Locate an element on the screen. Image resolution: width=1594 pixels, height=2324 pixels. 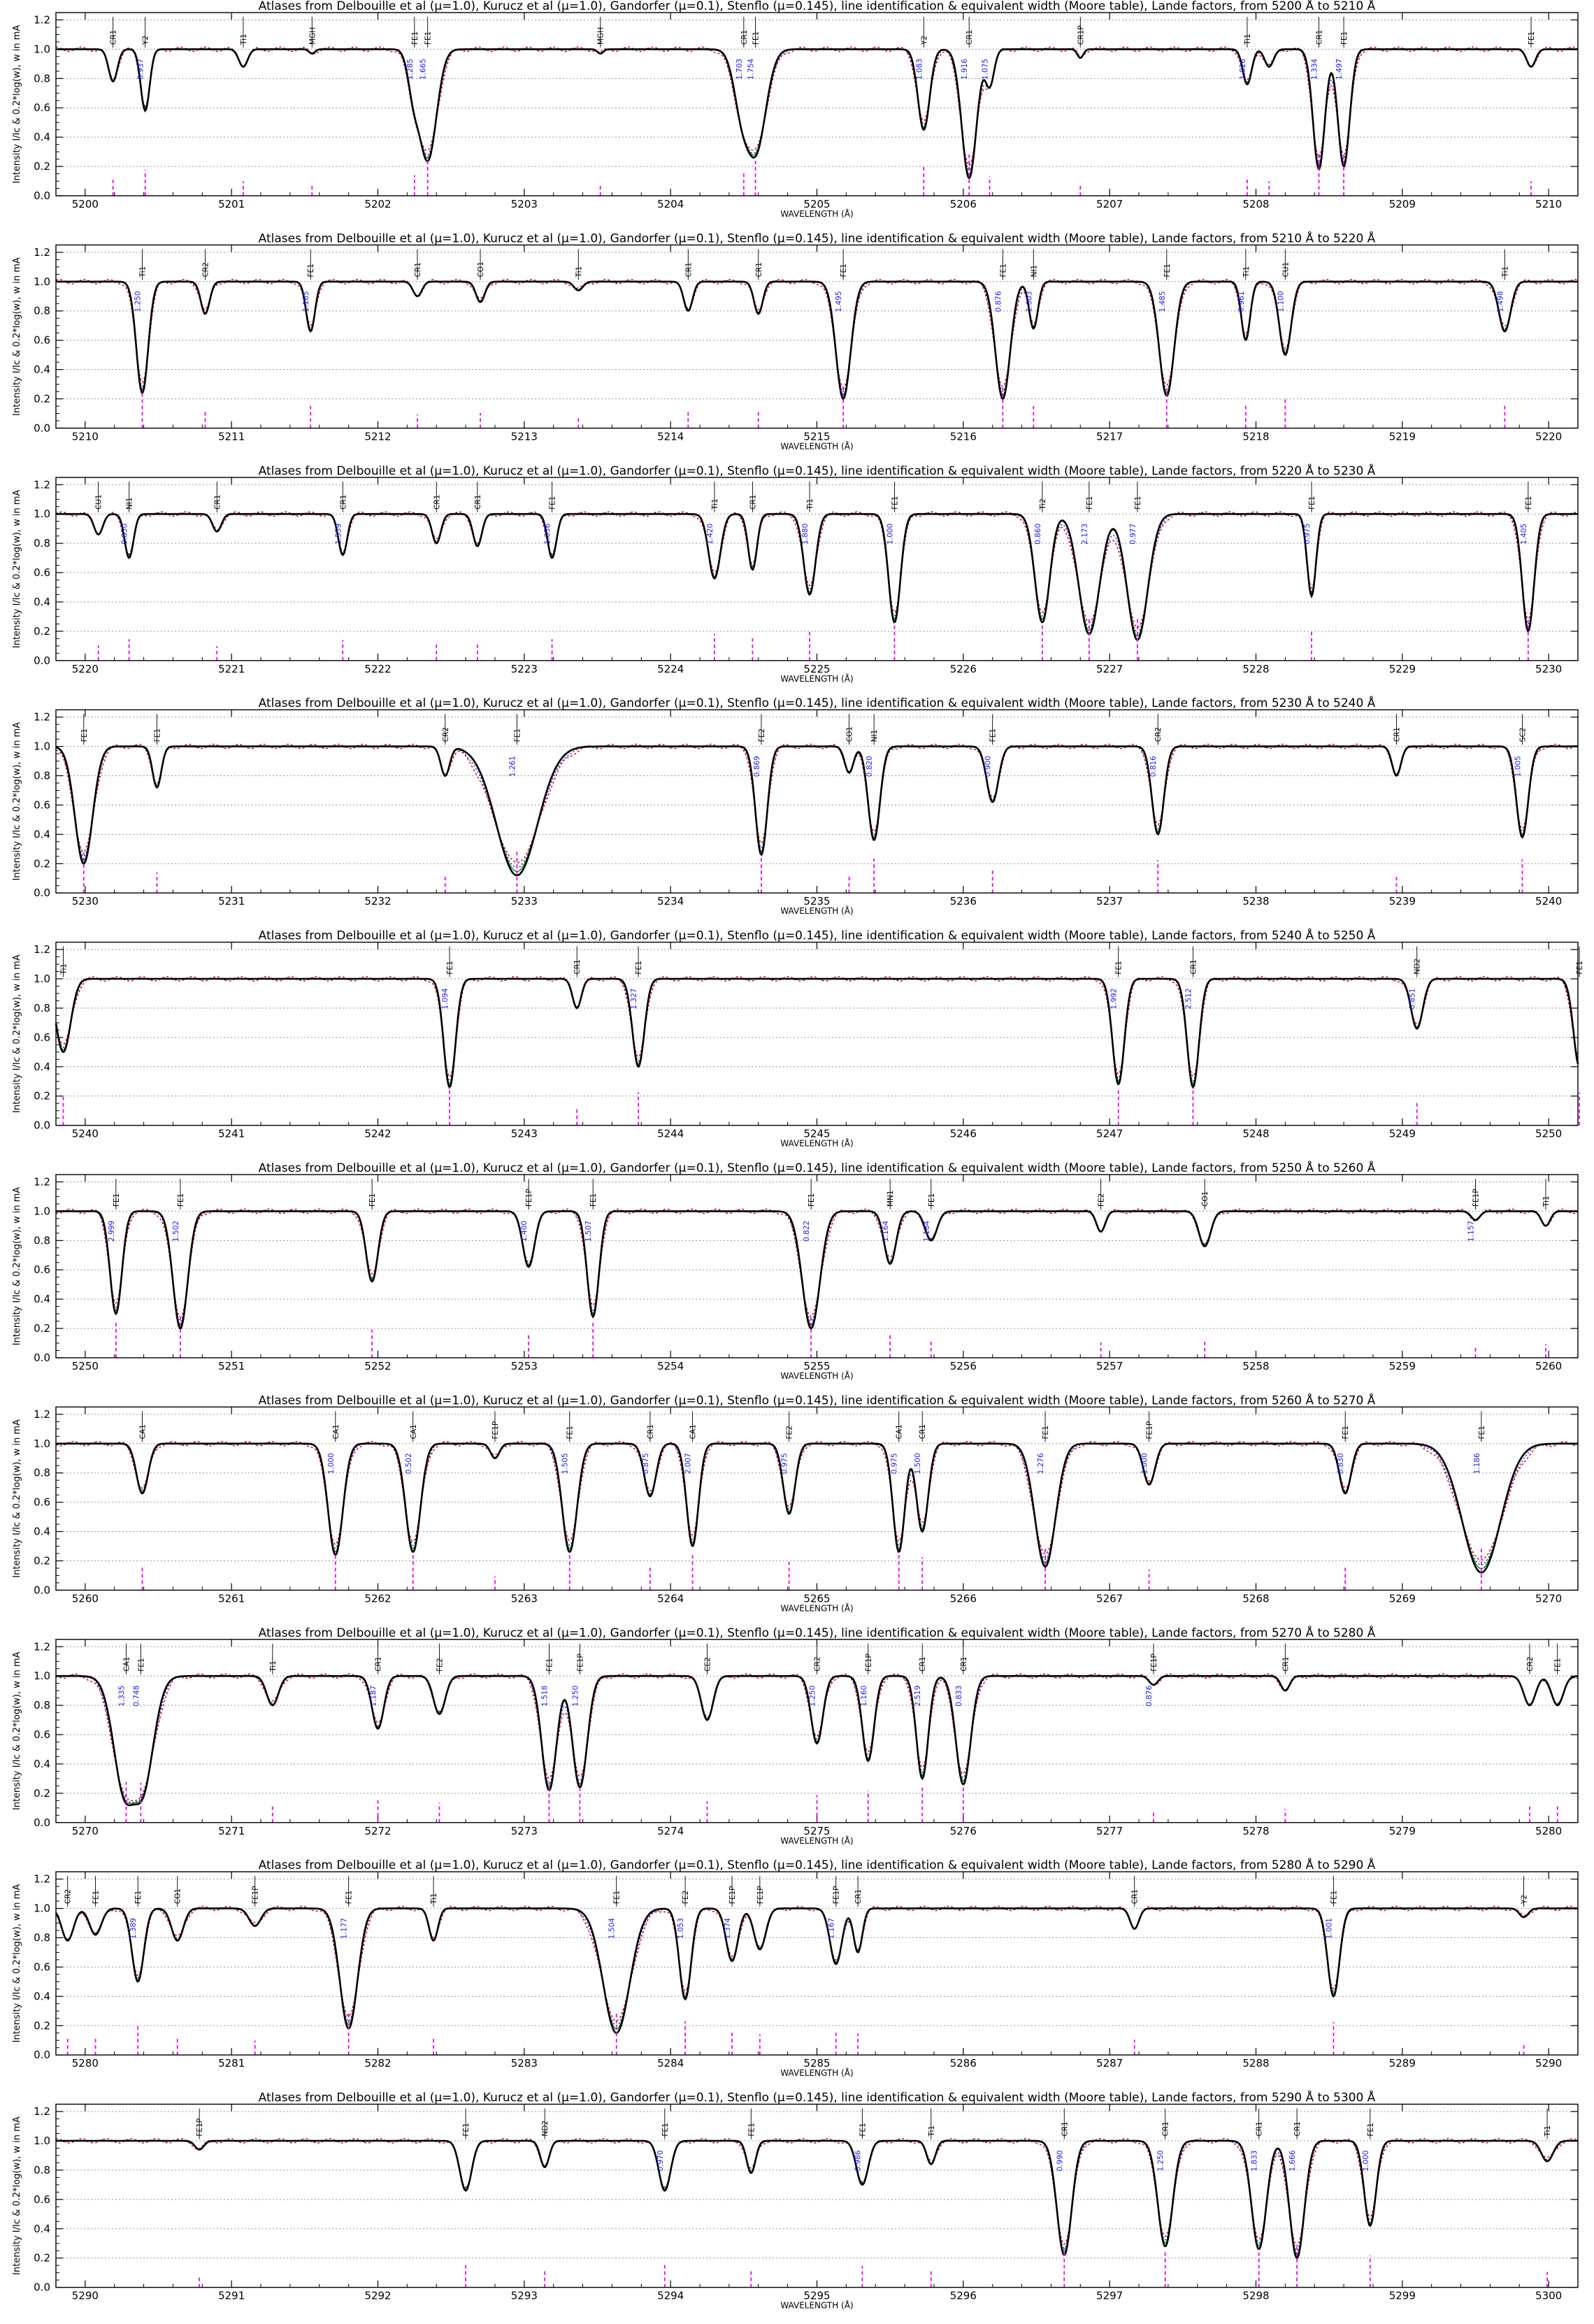
lande-factor-label: 1.053 is located at coordinates (681, 1928).